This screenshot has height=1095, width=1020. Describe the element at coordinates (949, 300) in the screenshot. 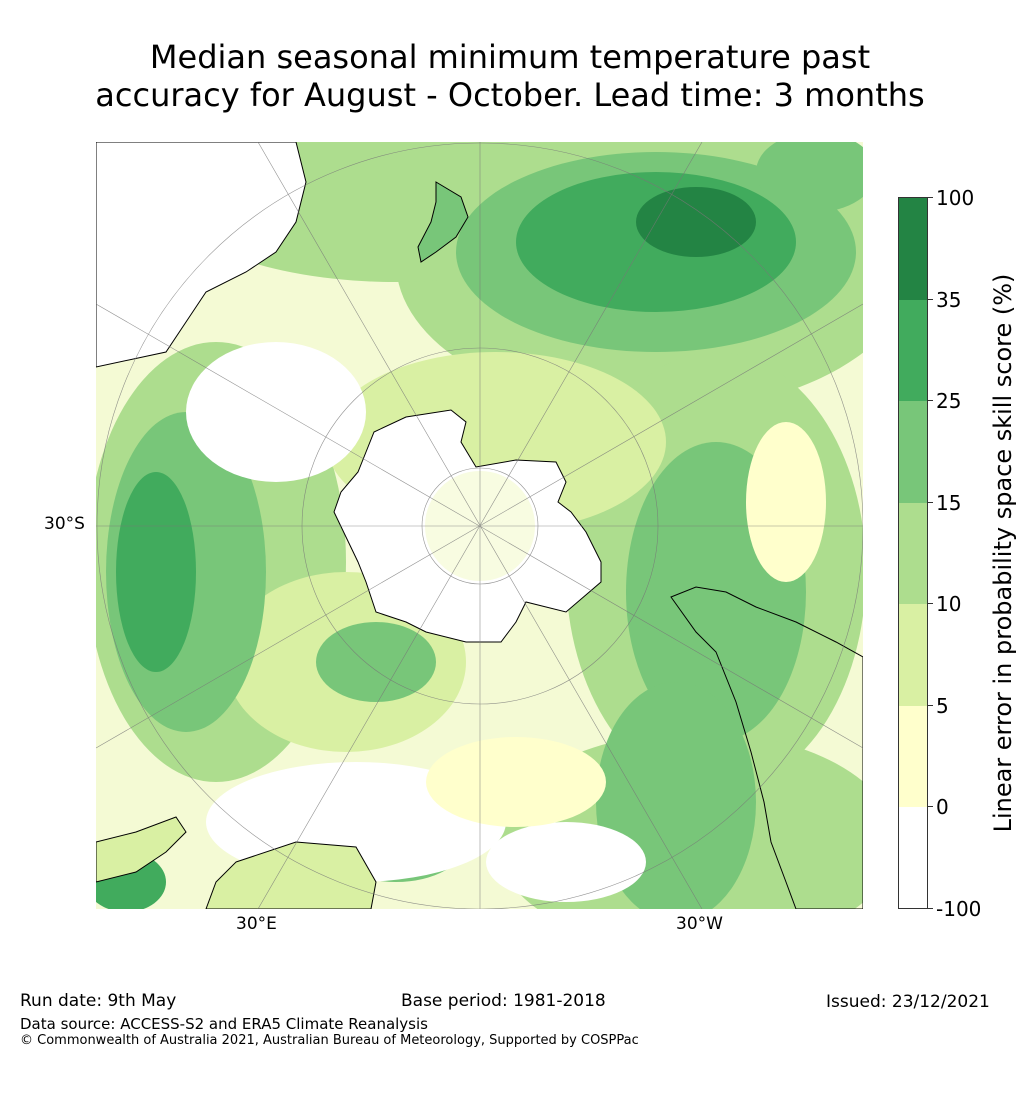

I see `tick-label-35: 35` at that location.